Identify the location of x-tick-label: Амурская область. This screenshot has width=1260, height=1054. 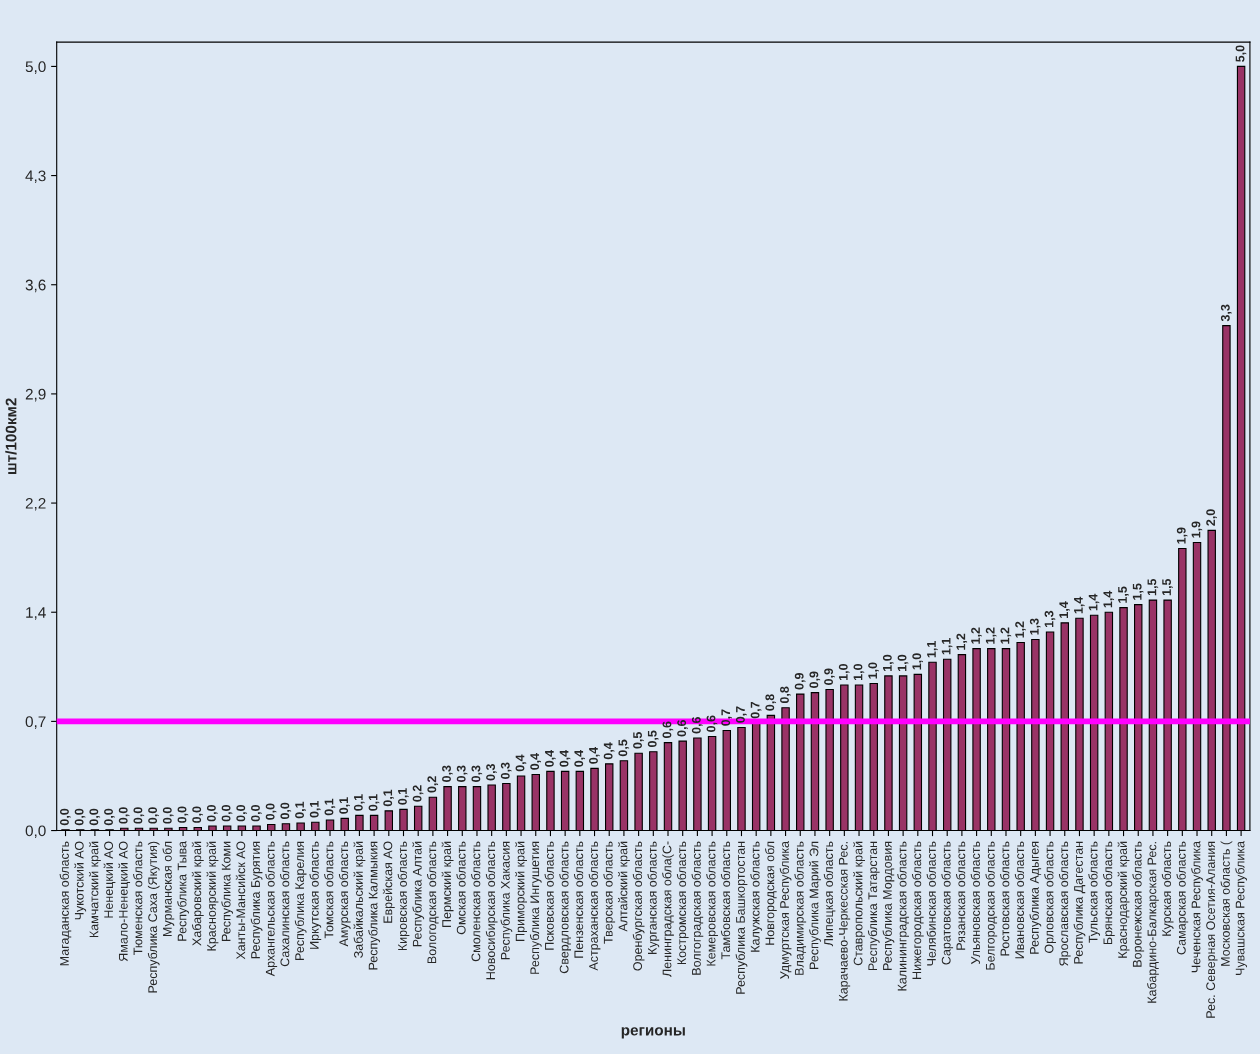
(344, 894).